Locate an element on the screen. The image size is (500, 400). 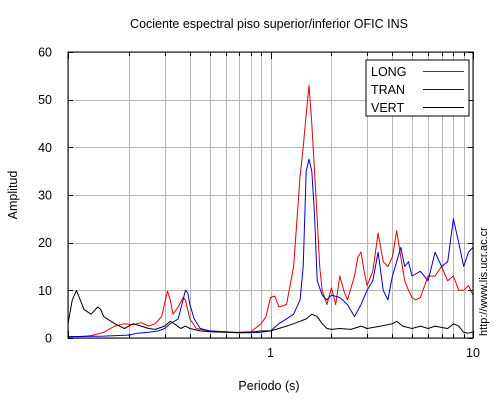
x-tick-label: 1 is located at coordinates (270, 353).